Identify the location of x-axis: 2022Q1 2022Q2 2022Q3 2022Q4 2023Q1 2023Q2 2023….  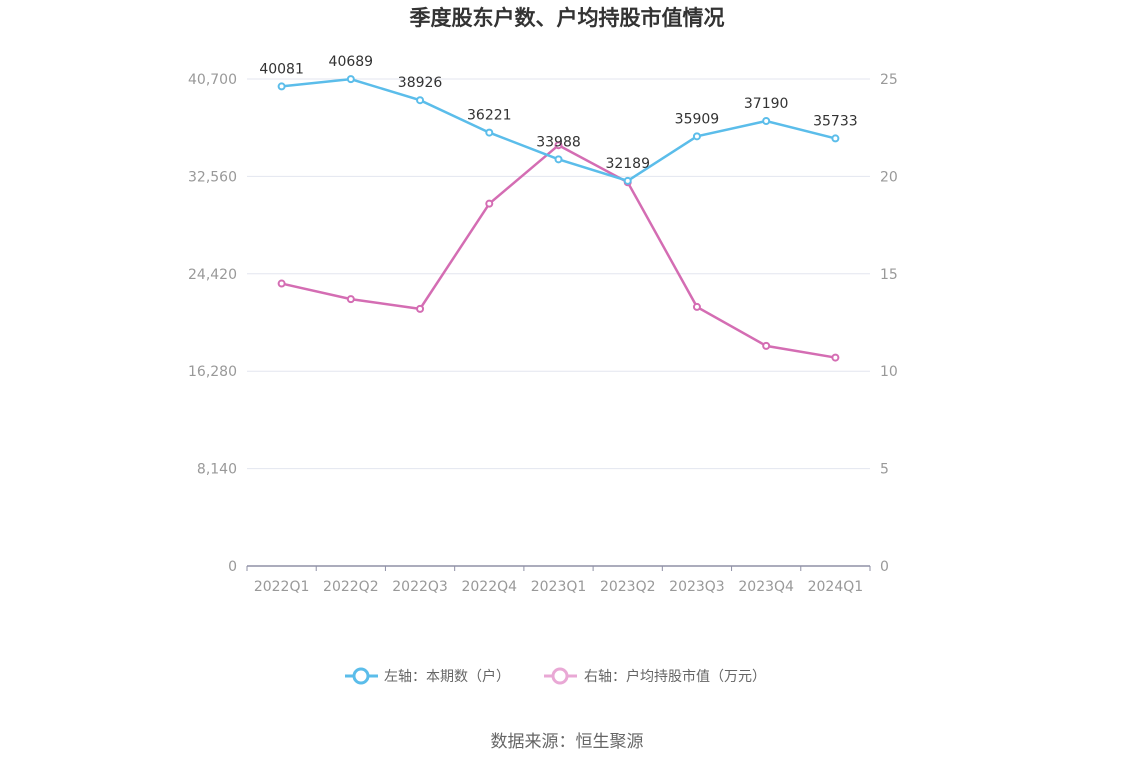
(558, 580).